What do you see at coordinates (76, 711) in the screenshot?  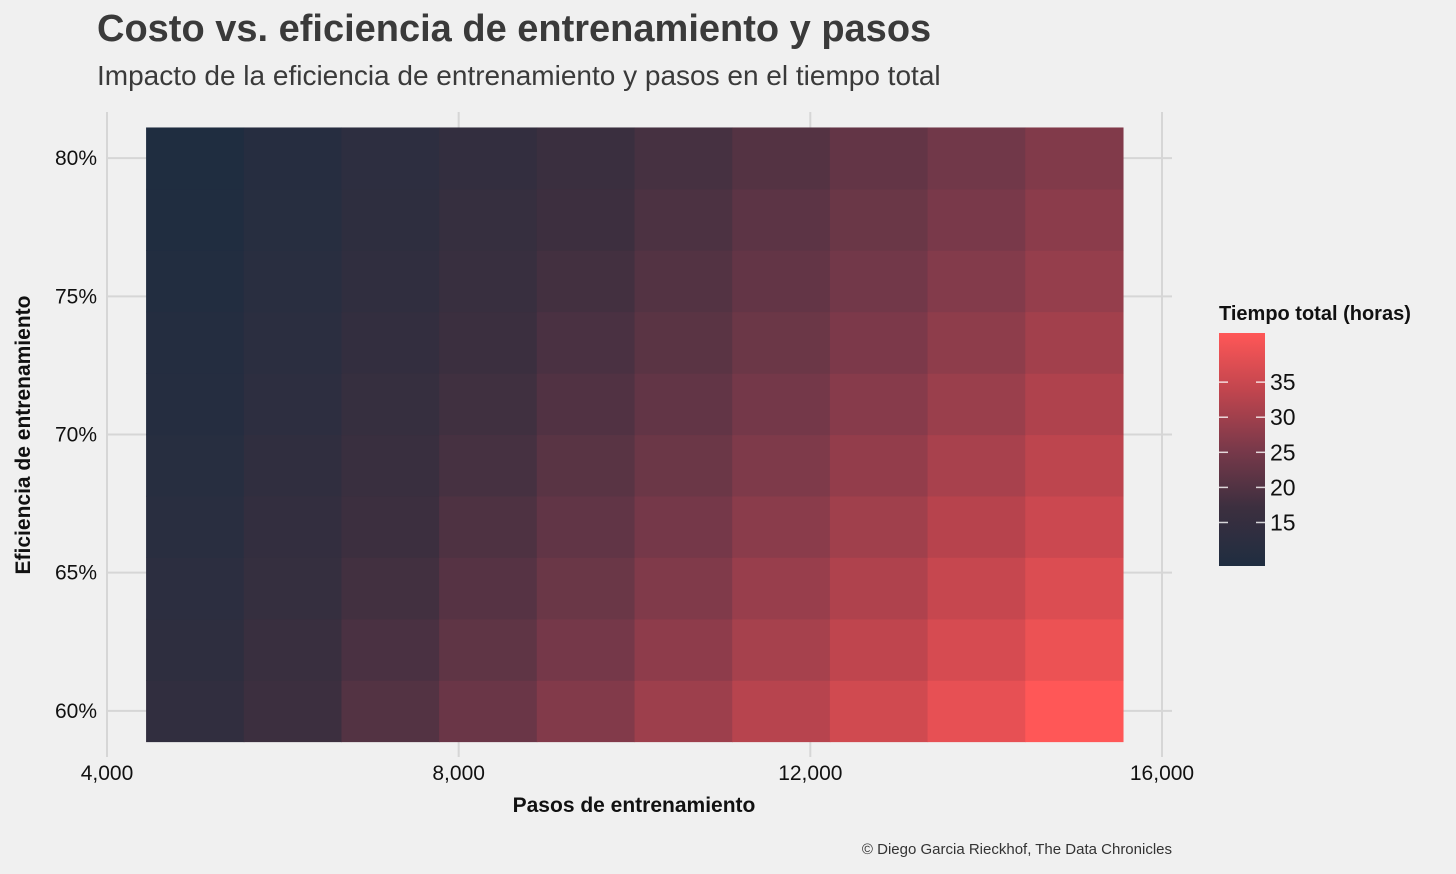 I see `y-tick-label: 60%` at bounding box center [76, 711].